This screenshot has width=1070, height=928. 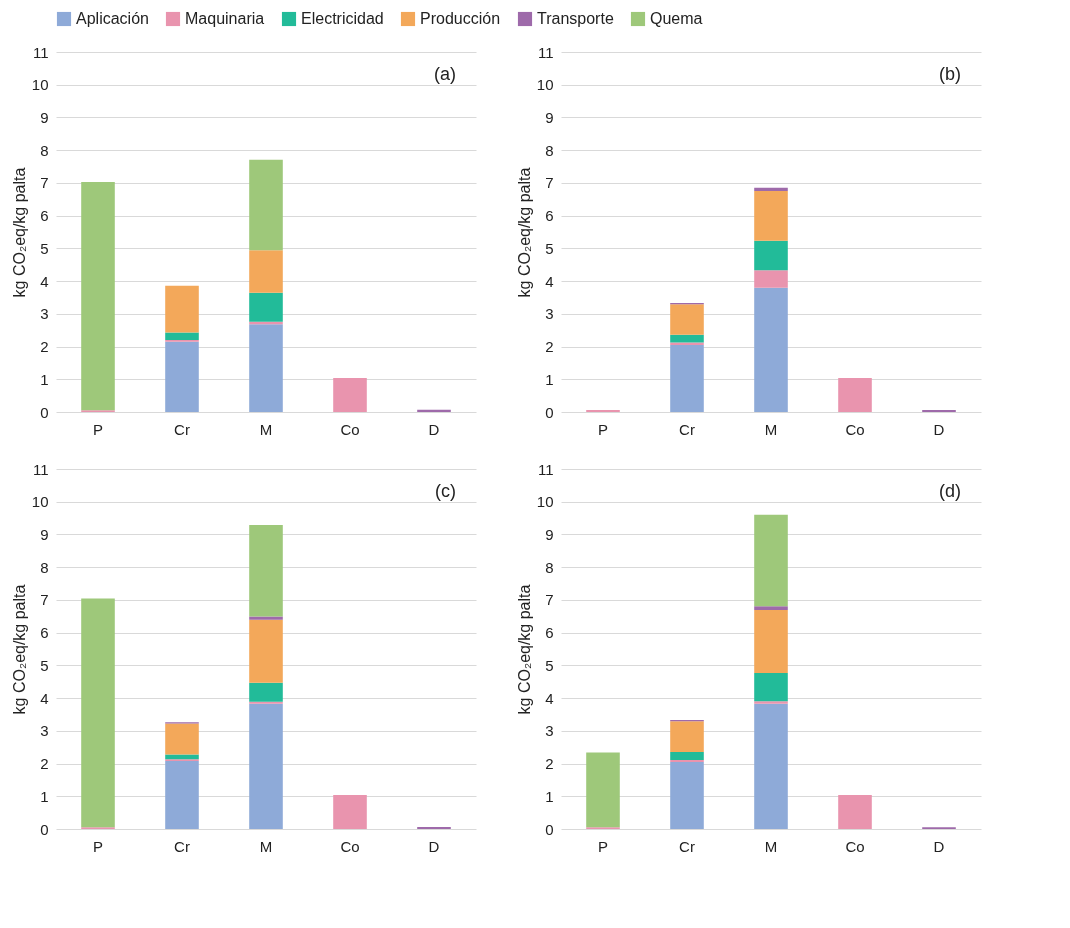 What do you see at coordinates (575, 18) in the screenshot?
I see `legend-label: Transporte` at bounding box center [575, 18].